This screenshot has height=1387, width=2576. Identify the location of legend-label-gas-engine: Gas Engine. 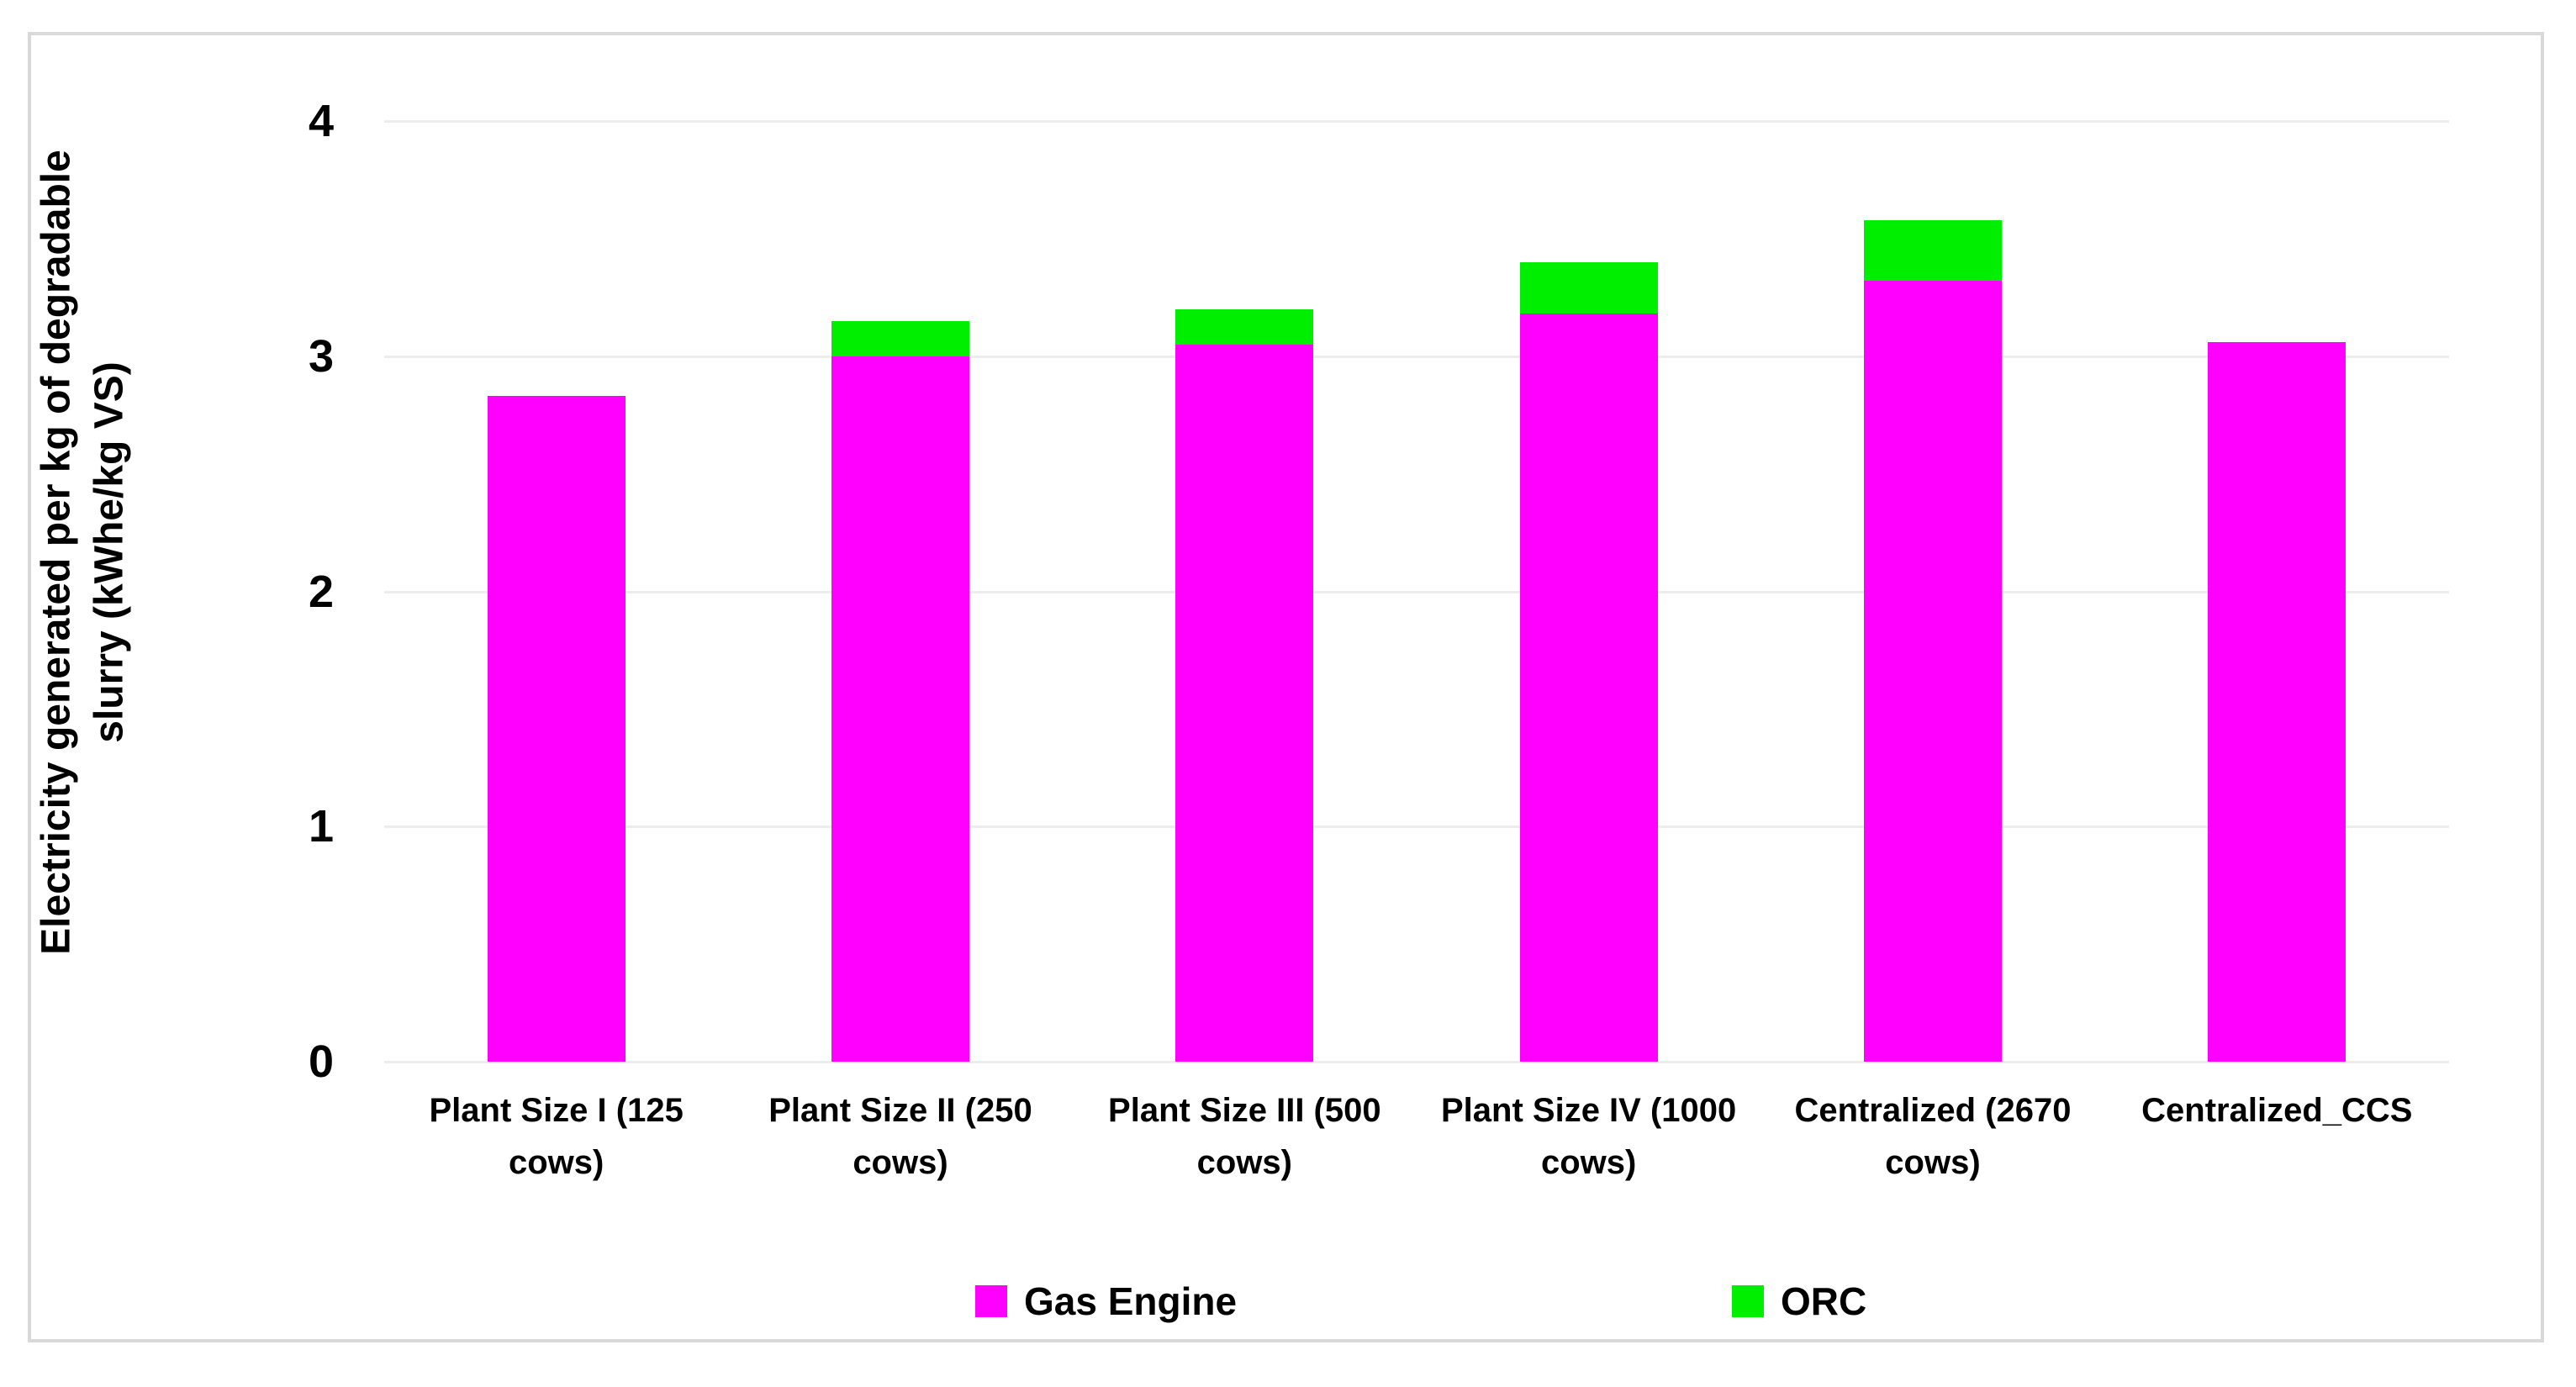
(1131, 1301).